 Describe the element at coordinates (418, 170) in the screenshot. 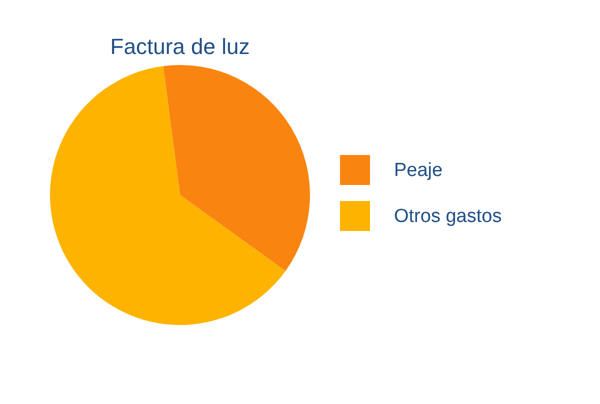

I see `legend-label: Peaje` at that location.